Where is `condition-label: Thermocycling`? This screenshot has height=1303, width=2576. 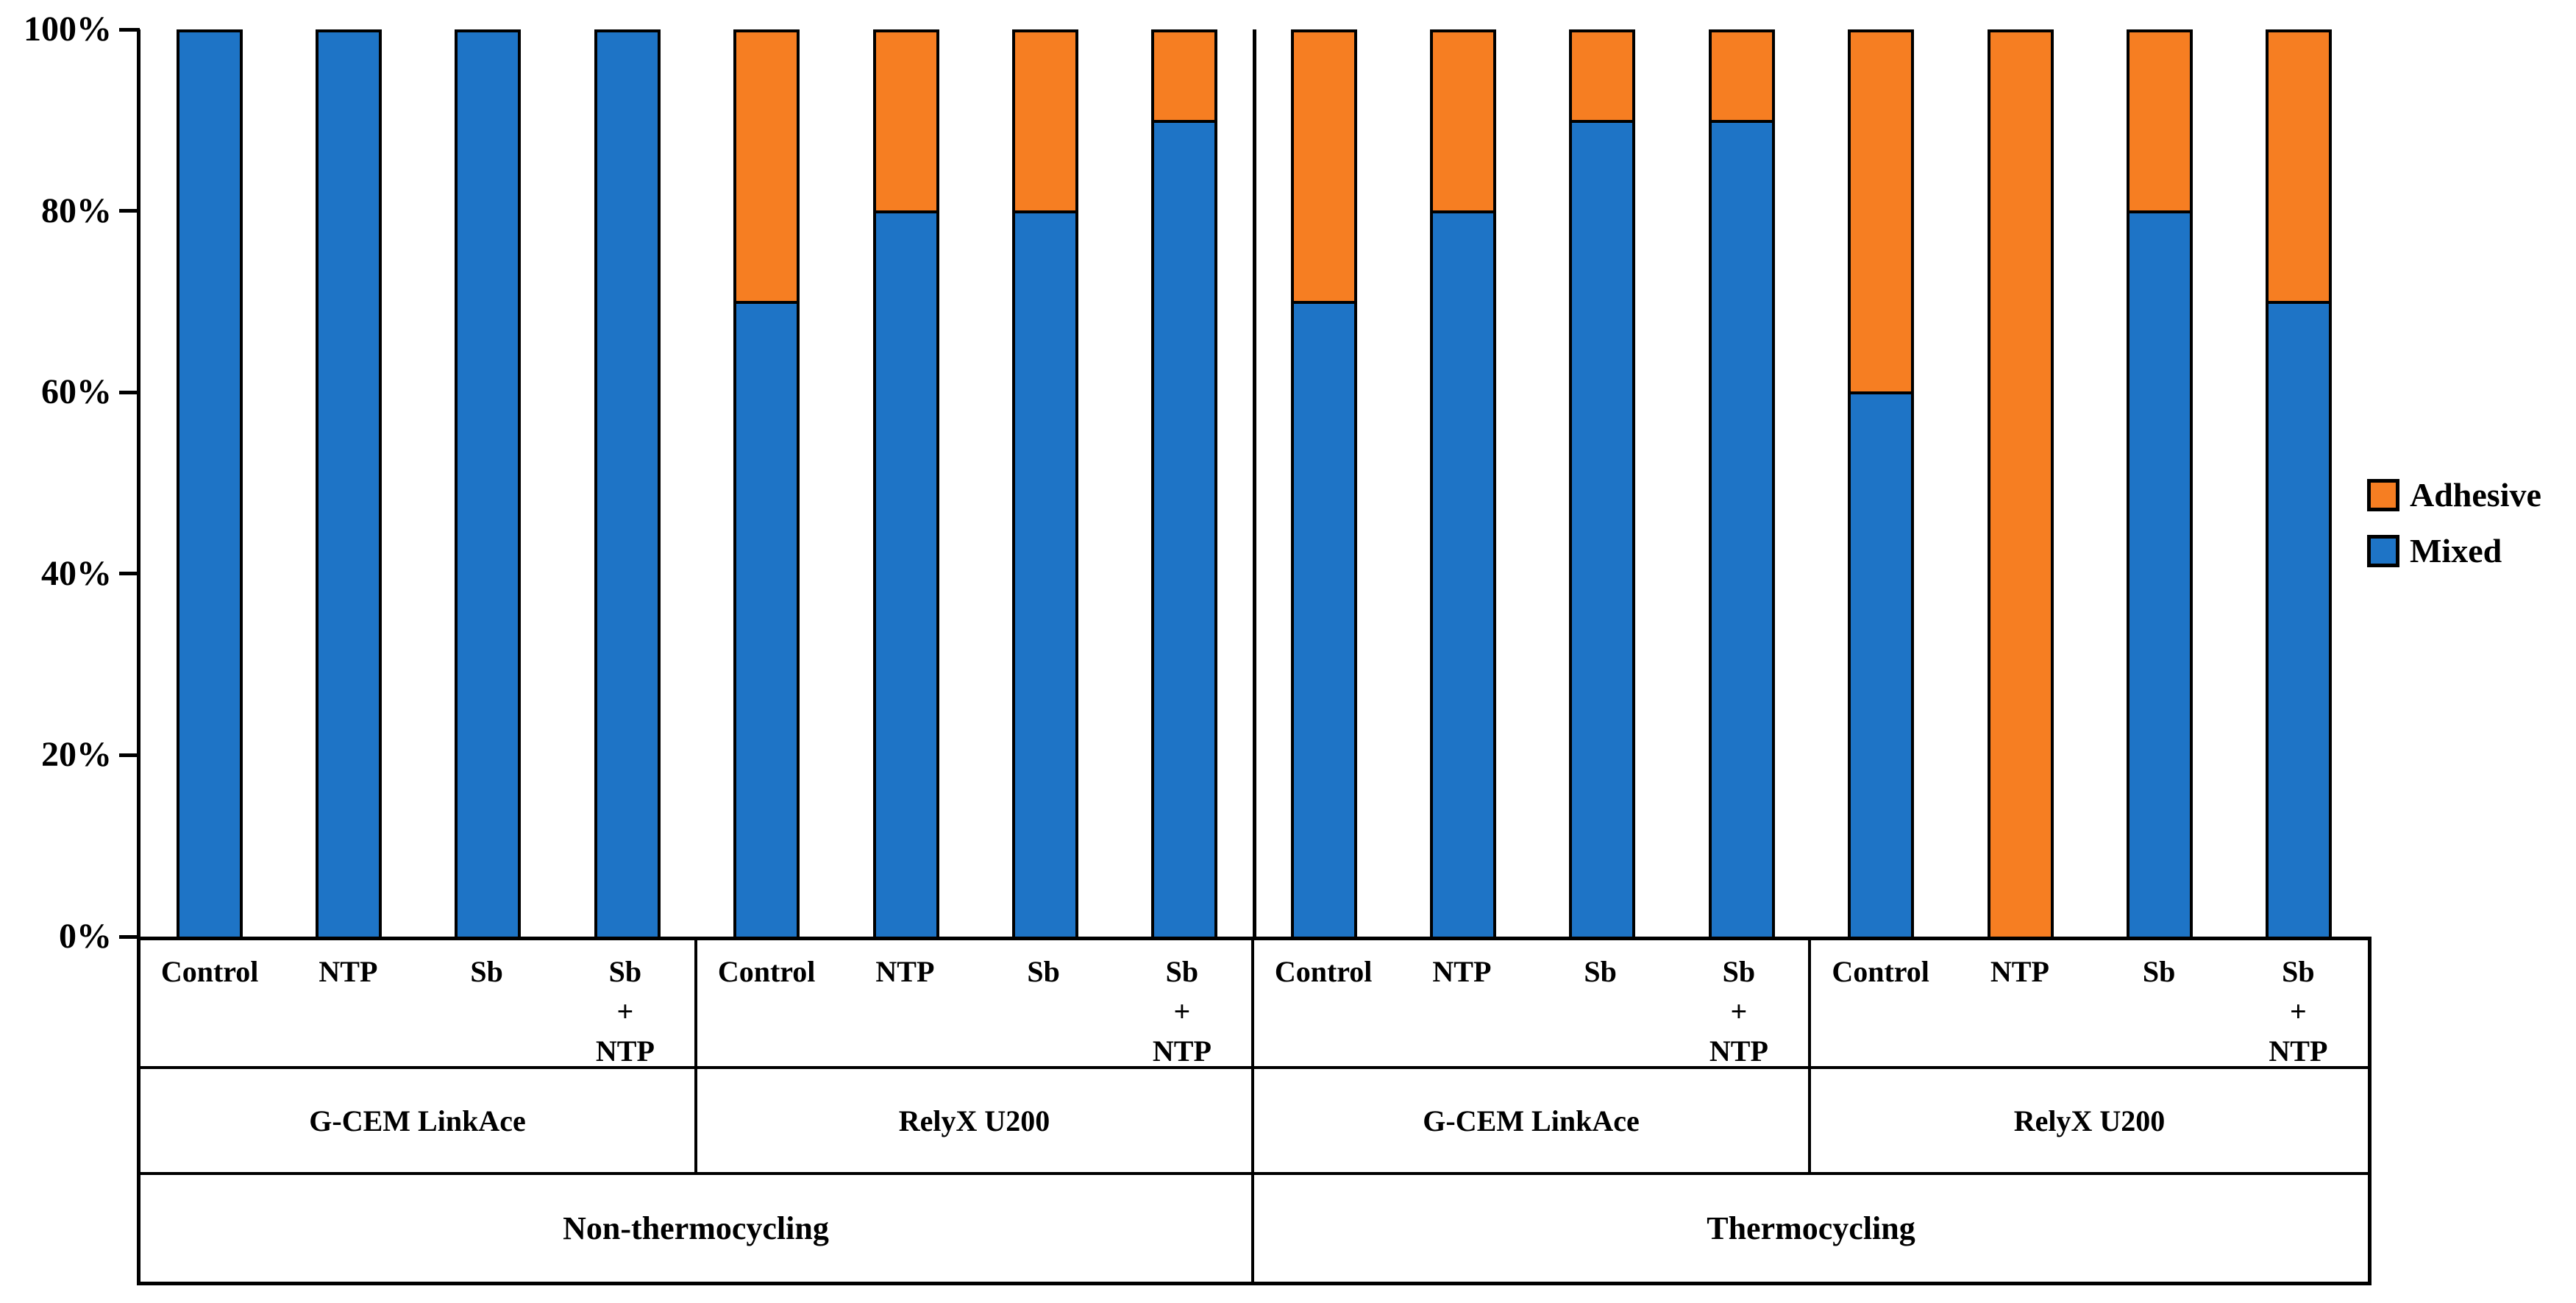 condition-label: Thermocycling is located at coordinates (1811, 1228).